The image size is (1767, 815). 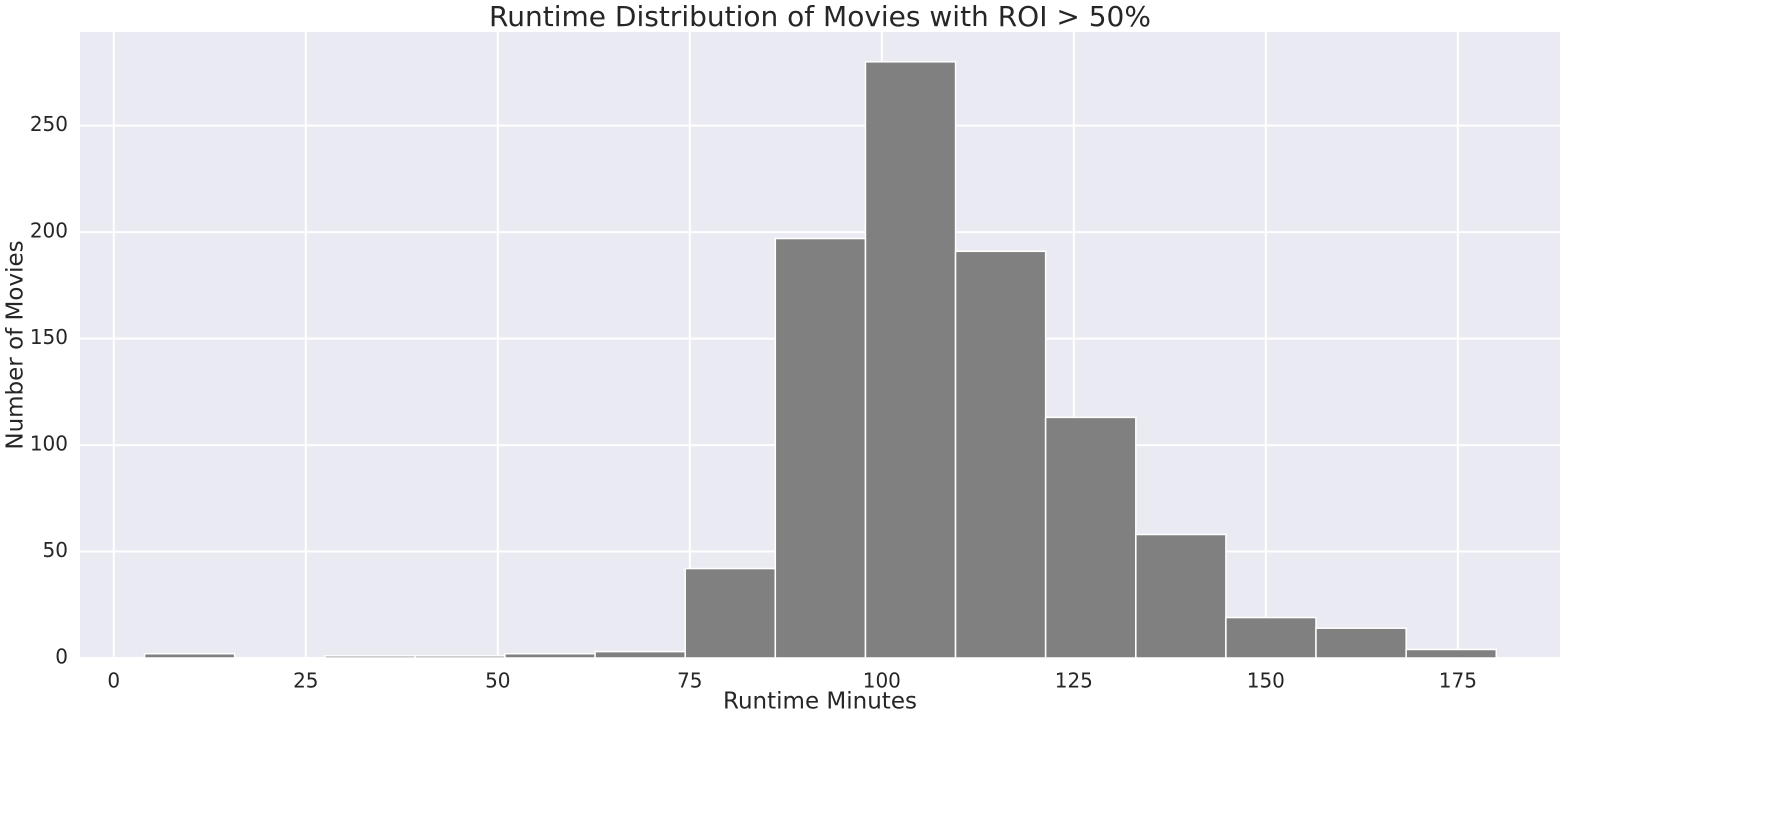 I want to click on y-tick-label: 200, so click(x=49, y=231).